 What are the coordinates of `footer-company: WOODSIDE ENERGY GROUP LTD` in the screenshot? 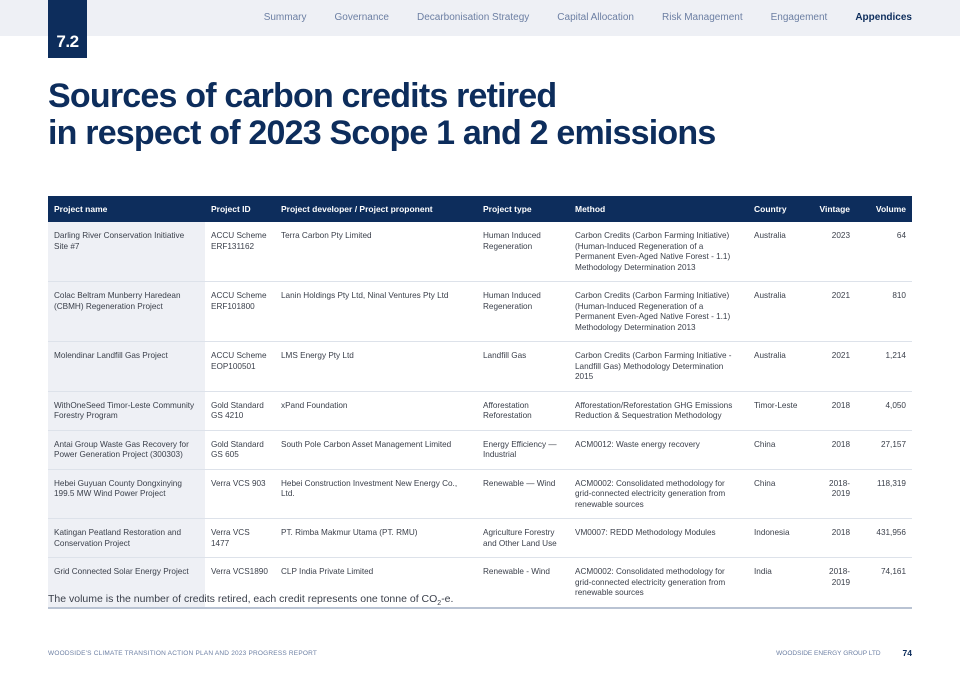 It's located at (828, 653).